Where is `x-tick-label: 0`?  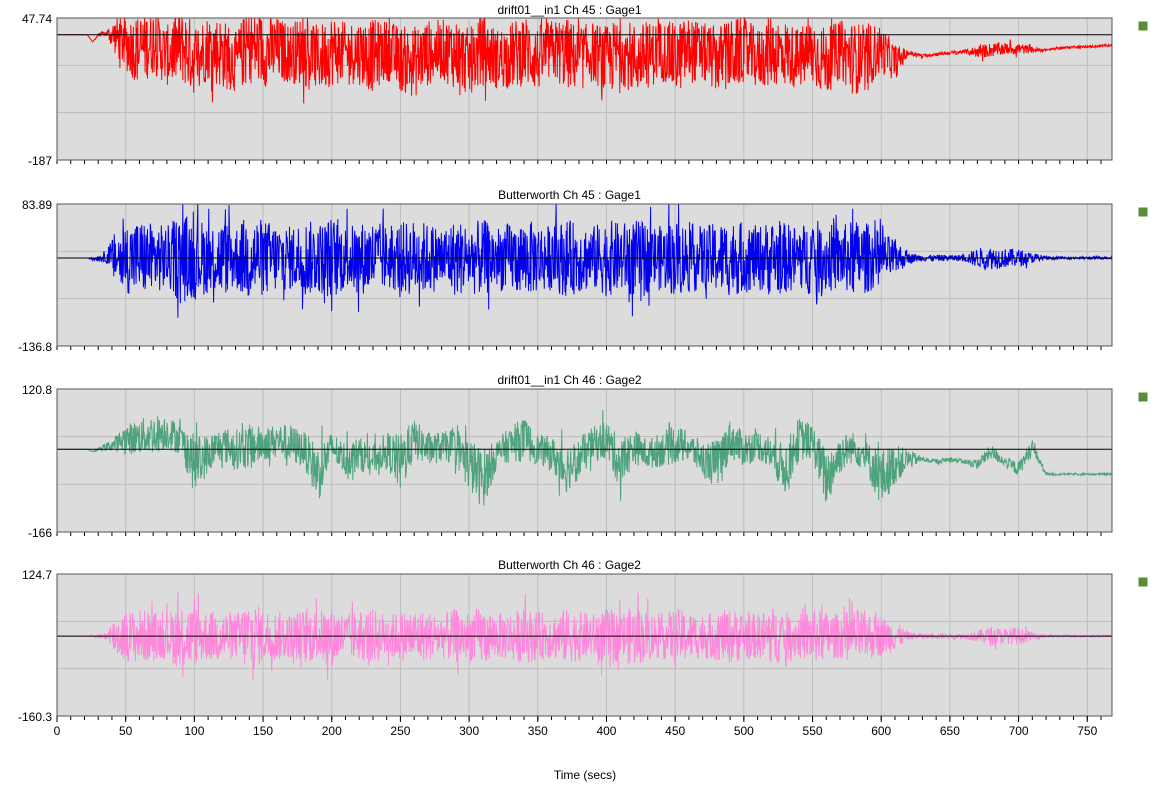
x-tick-label: 0 is located at coordinates (57, 731).